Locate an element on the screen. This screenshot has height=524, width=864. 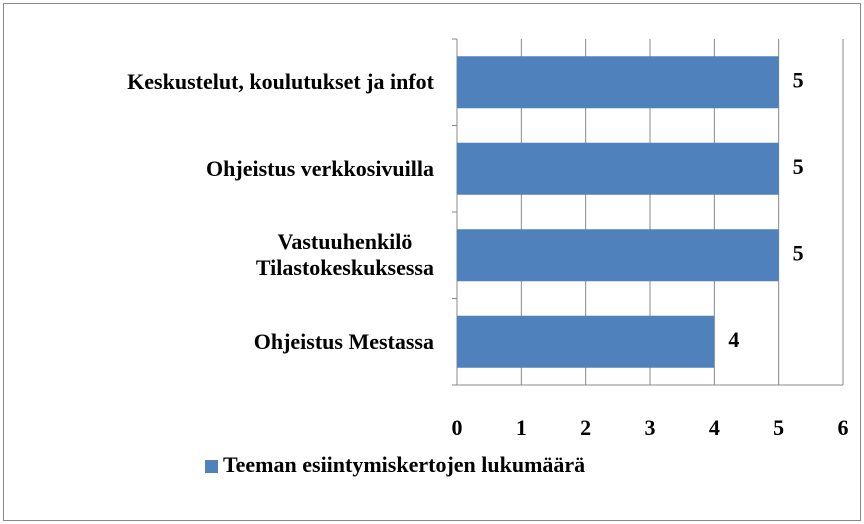
data-label: 4 is located at coordinates (733, 339).